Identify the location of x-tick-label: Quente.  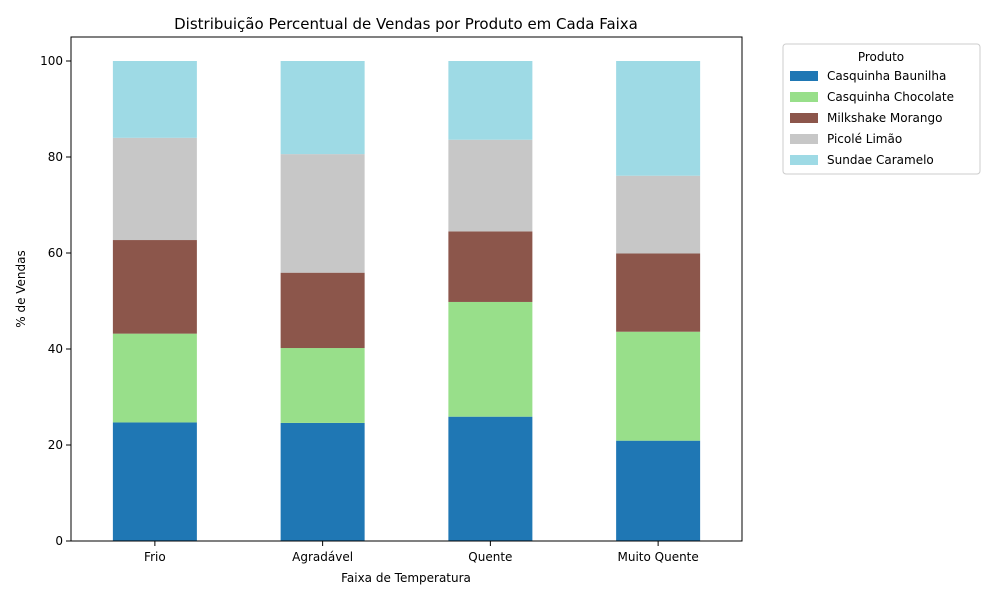
(490, 557).